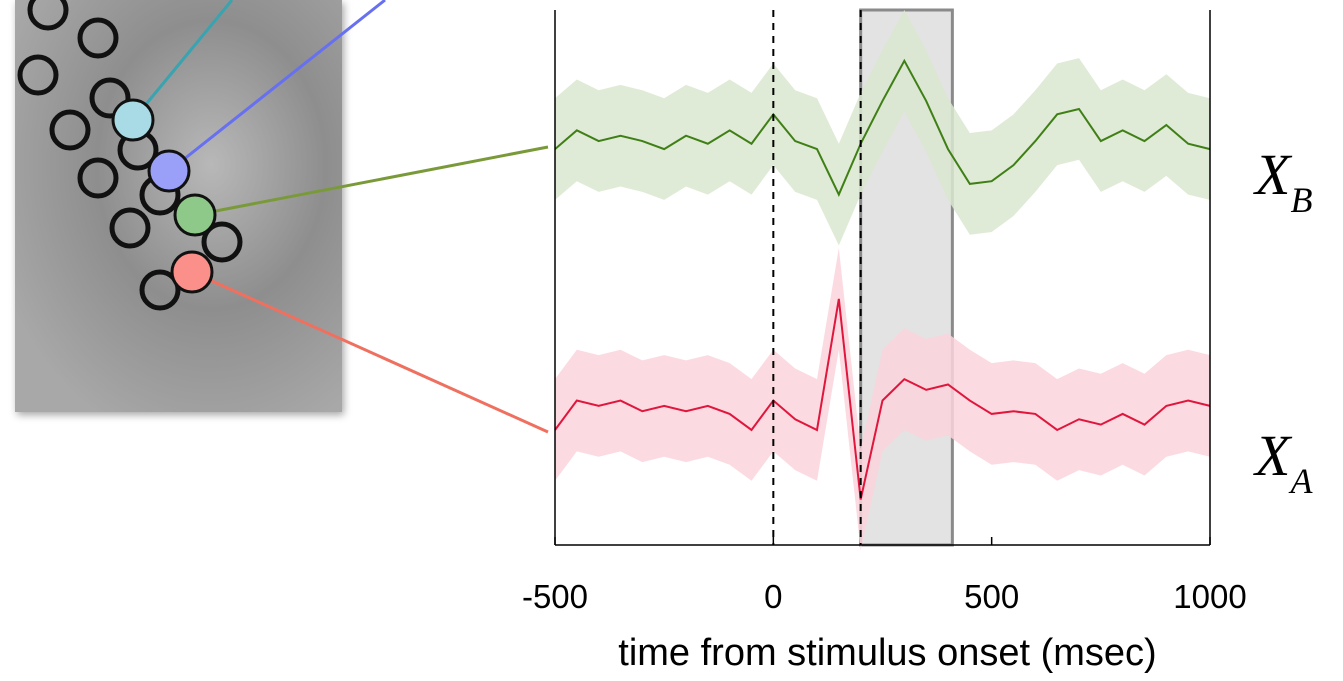  What do you see at coordinates (1301, 200) in the screenshot?
I see `series-subscript: B` at bounding box center [1301, 200].